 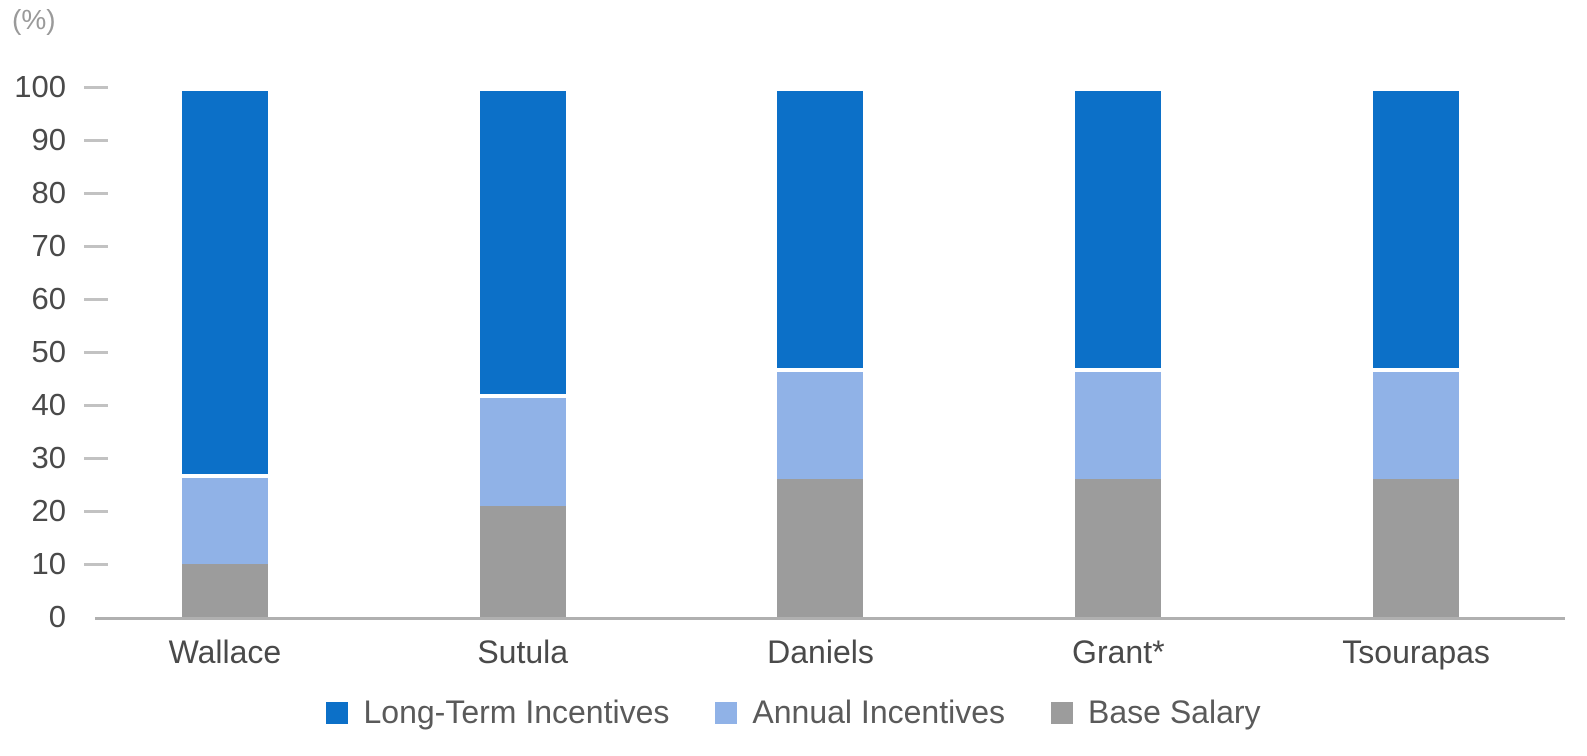 What do you see at coordinates (523, 652) in the screenshot?
I see `x-category-label-sutula: Sutula` at bounding box center [523, 652].